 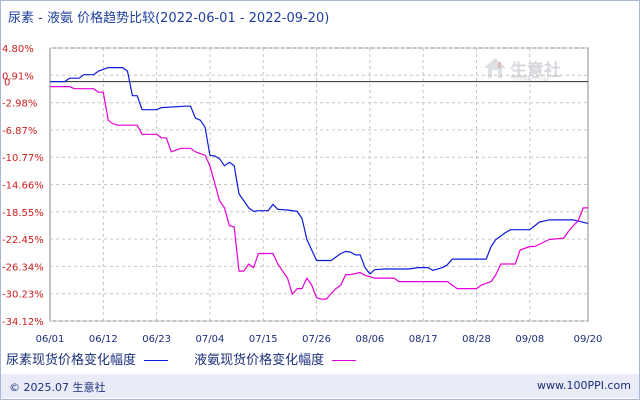 I want to click on y-tick-label: 4.80%, so click(x=18, y=49).